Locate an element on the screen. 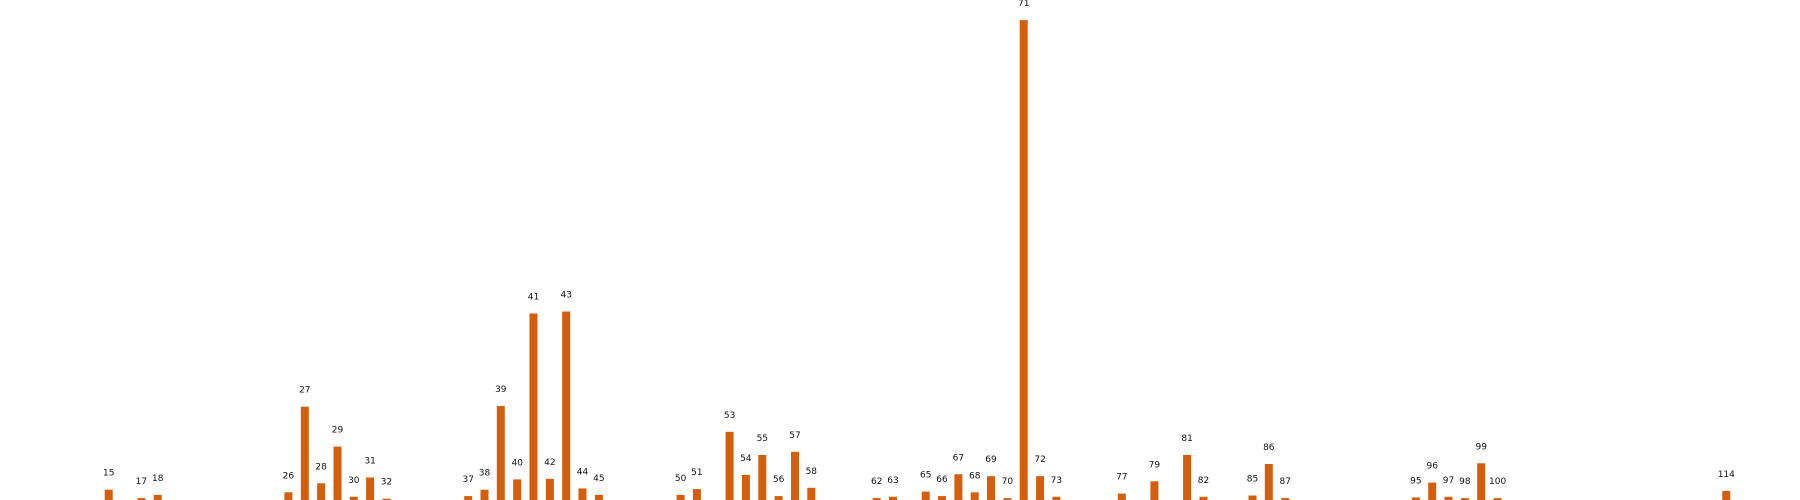  bar-label-18: 18 is located at coordinates (158, 479).